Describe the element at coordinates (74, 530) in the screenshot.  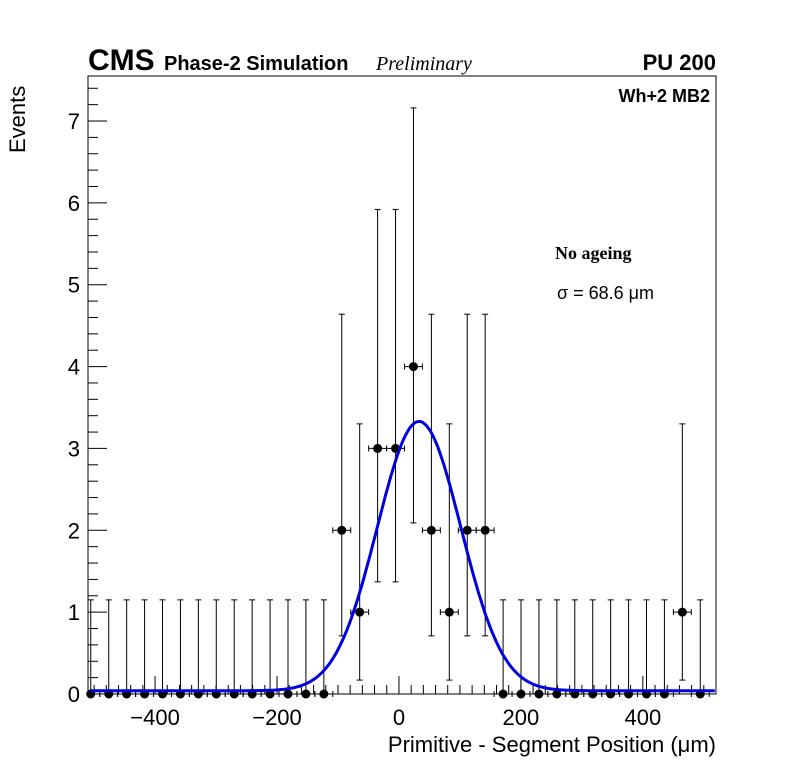
I see `y-tick-label: 2` at that location.